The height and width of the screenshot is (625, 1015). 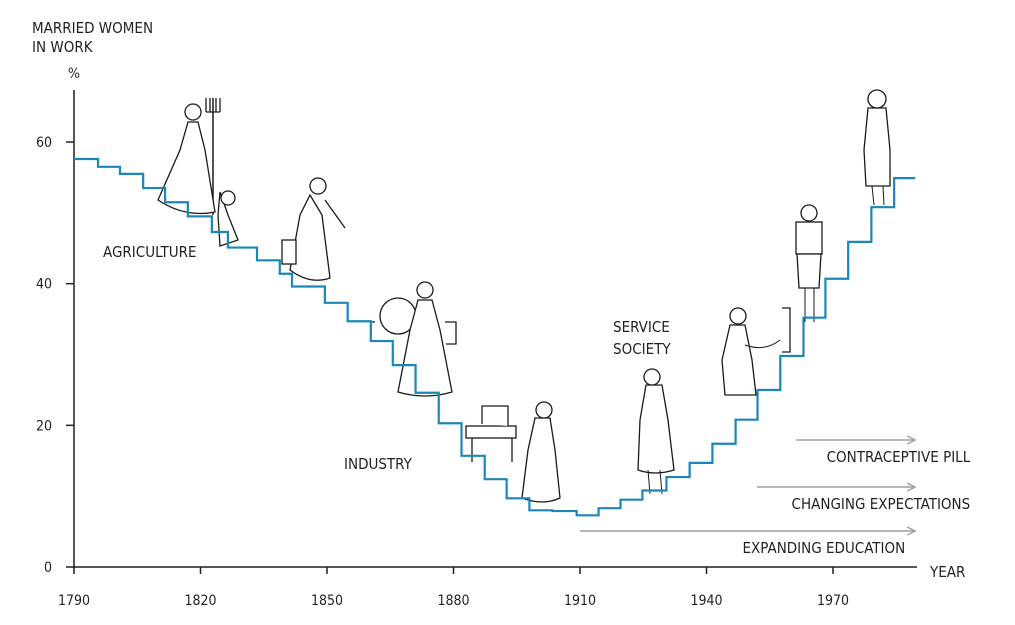 What do you see at coordinates (313, 229) in the screenshot?
I see `woman-with-bucket-illustration` at bounding box center [313, 229].